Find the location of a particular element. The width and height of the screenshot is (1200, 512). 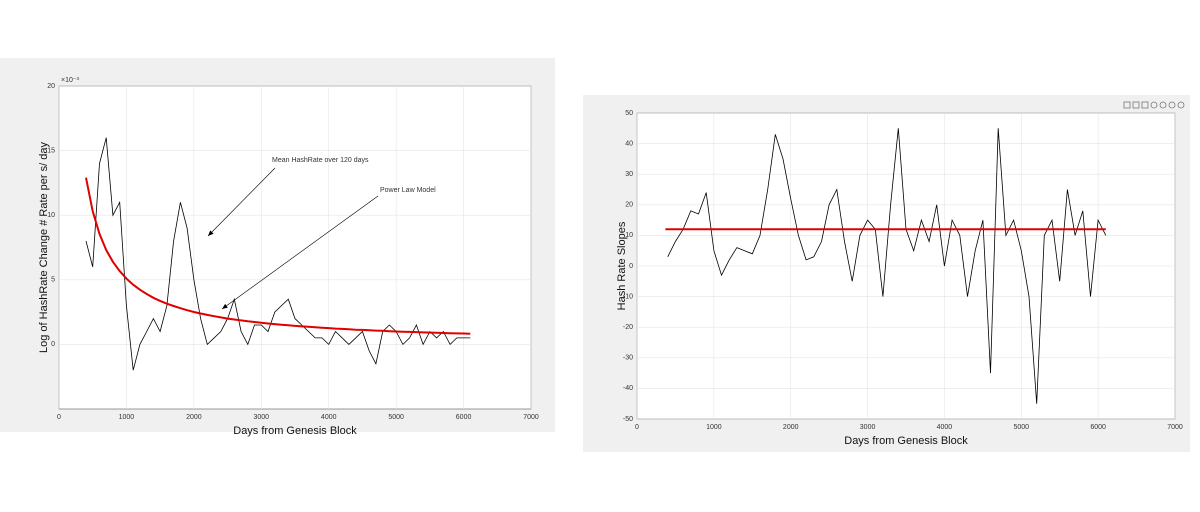

y-tick-label: 40 is located at coordinates (629, 143).